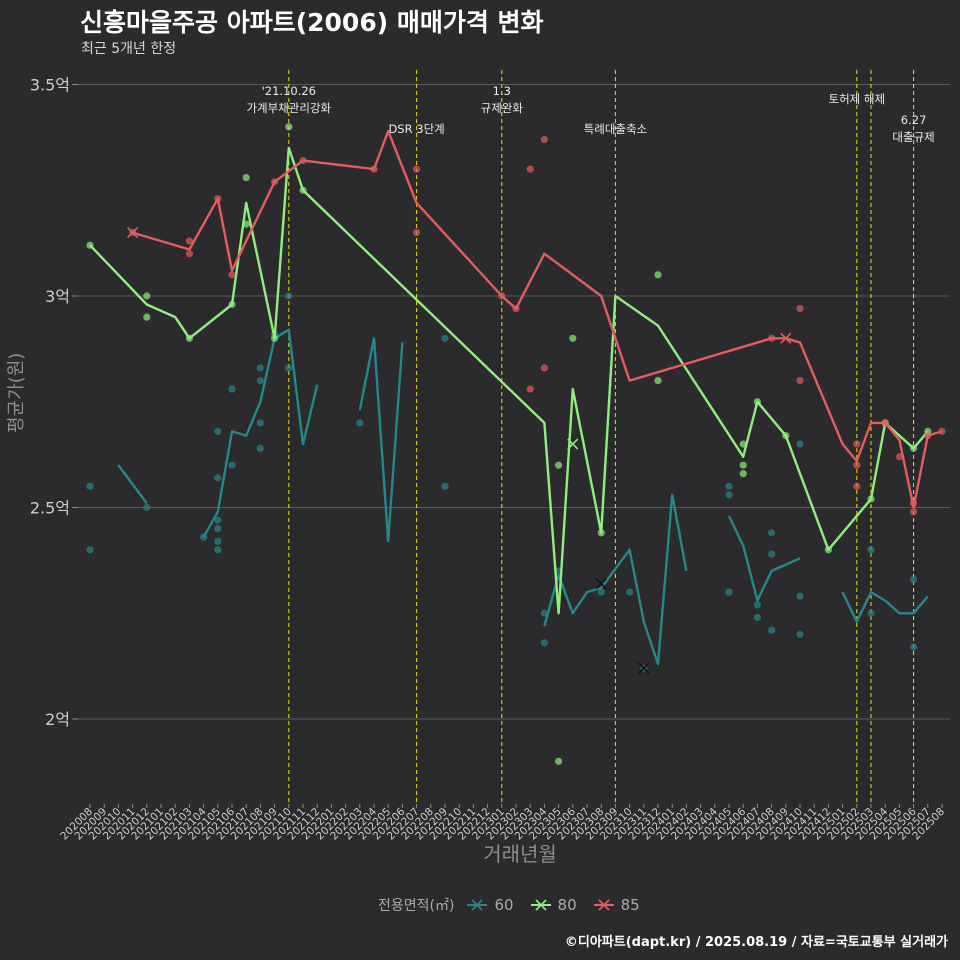 The width and height of the screenshot is (960, 960). I want to click on legend-key-85-icon, so click(603, 905).